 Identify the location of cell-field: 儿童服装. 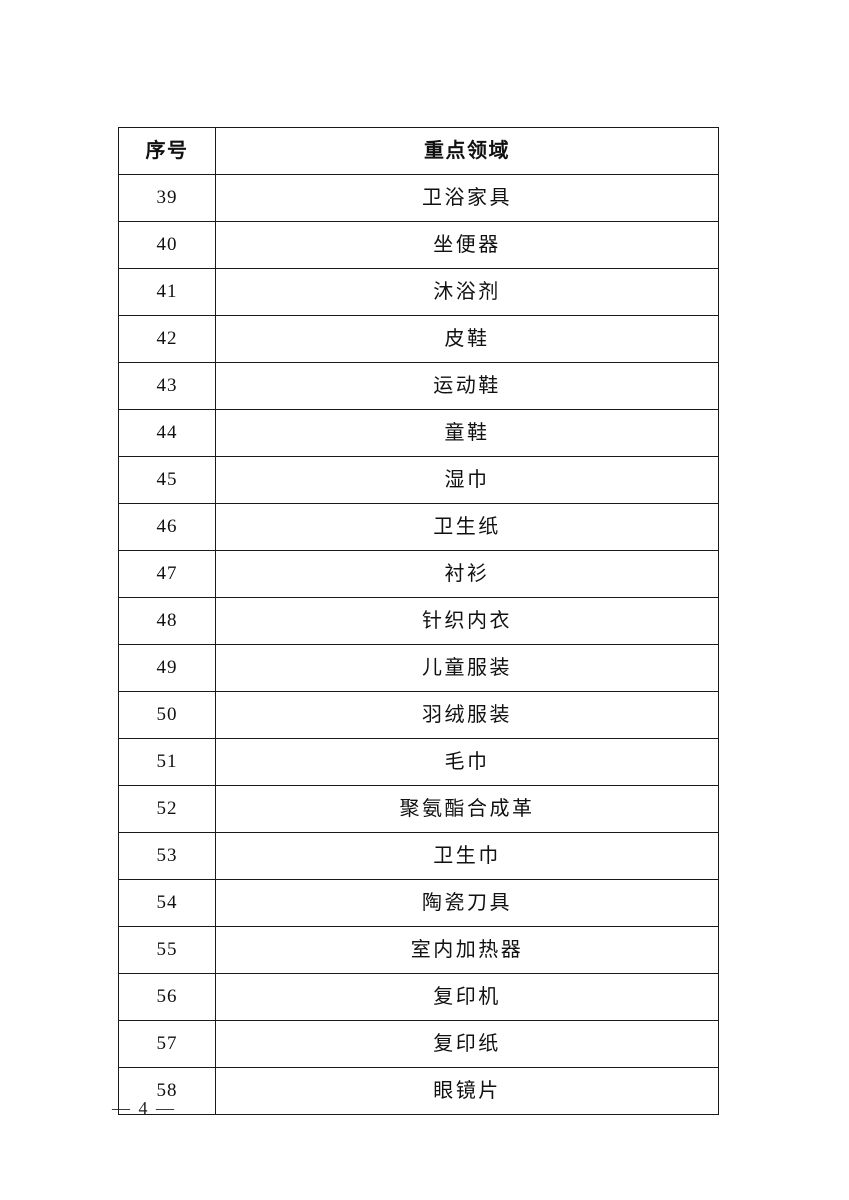
(467, 668).